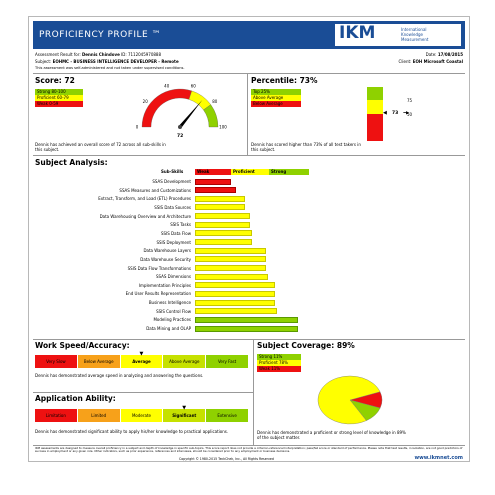 The image size is (495, 495). Describe the element at coordinates (175, 233) in the screenshot. I see `skill-label: SSIS Data Flow` at that location.